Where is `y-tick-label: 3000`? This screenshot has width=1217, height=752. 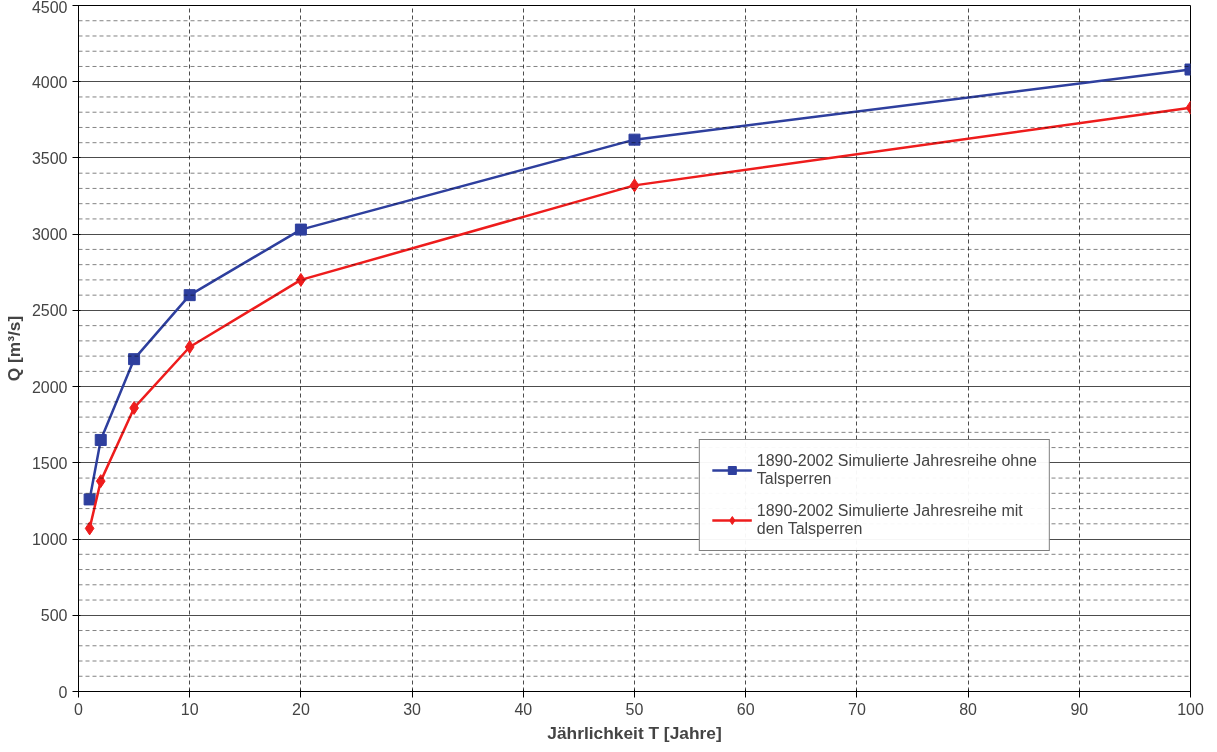
y-tick-label: 3000 is located at coordinates (49, 235).